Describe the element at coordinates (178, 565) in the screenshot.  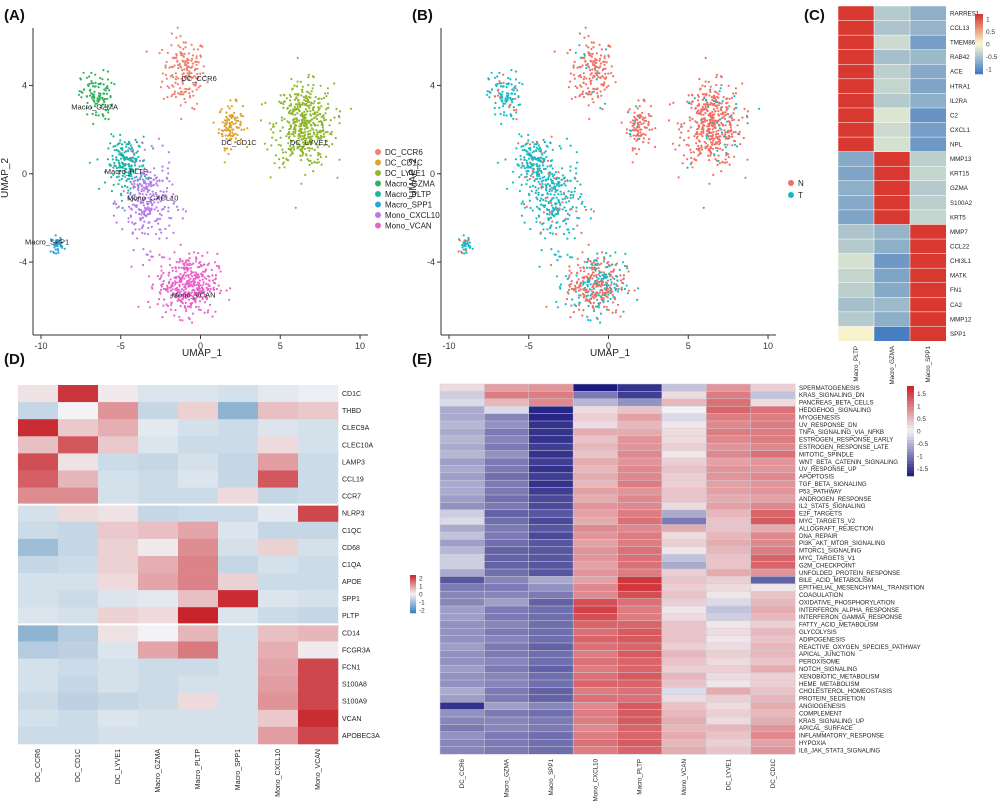
I see `panel-d-cells` at that location.